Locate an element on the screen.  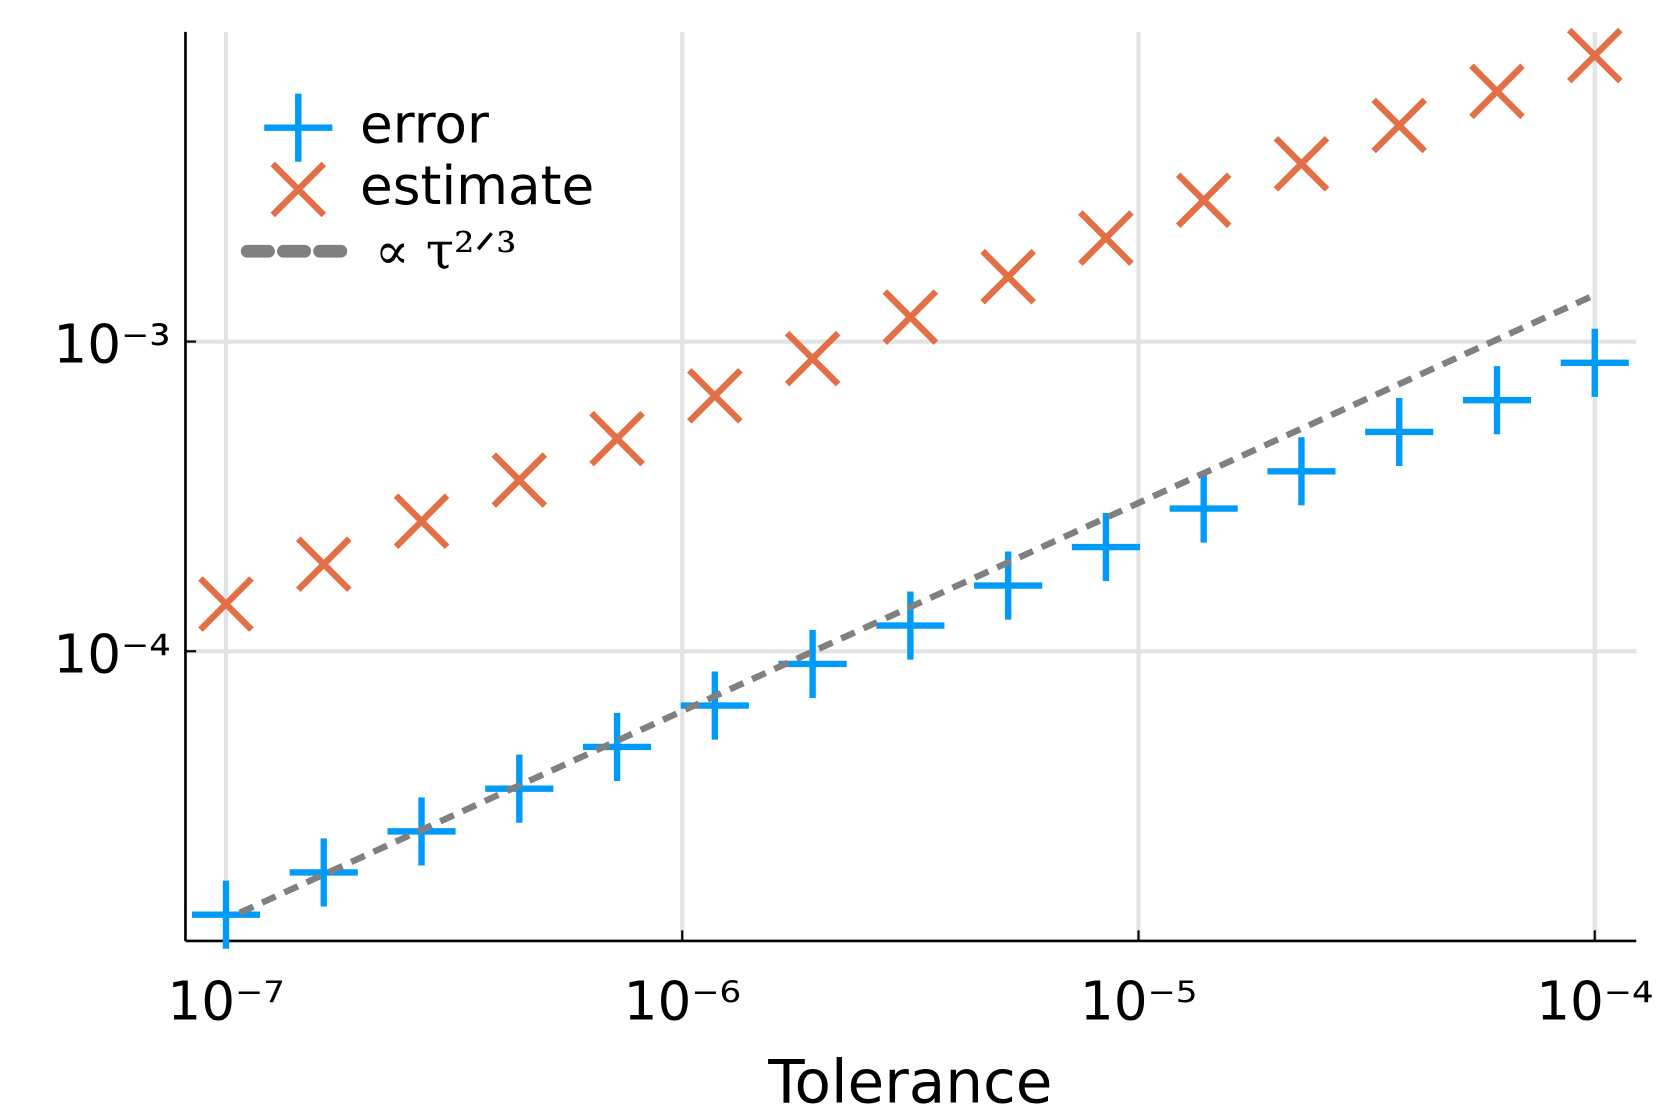
y-tick-label: 10⁻³ is located at coordinates (111, 345).